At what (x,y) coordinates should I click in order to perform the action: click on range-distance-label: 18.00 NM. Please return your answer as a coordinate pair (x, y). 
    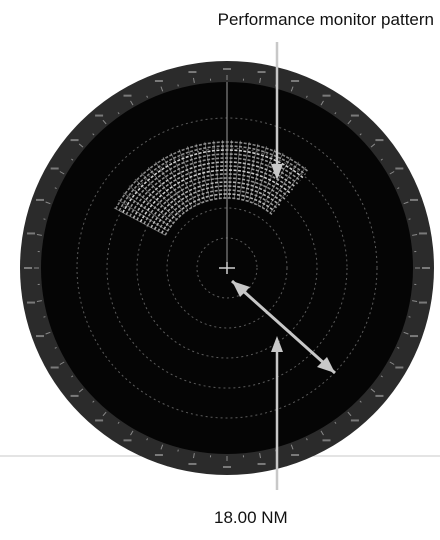
    Looking at the image, I should click on (251, 518).